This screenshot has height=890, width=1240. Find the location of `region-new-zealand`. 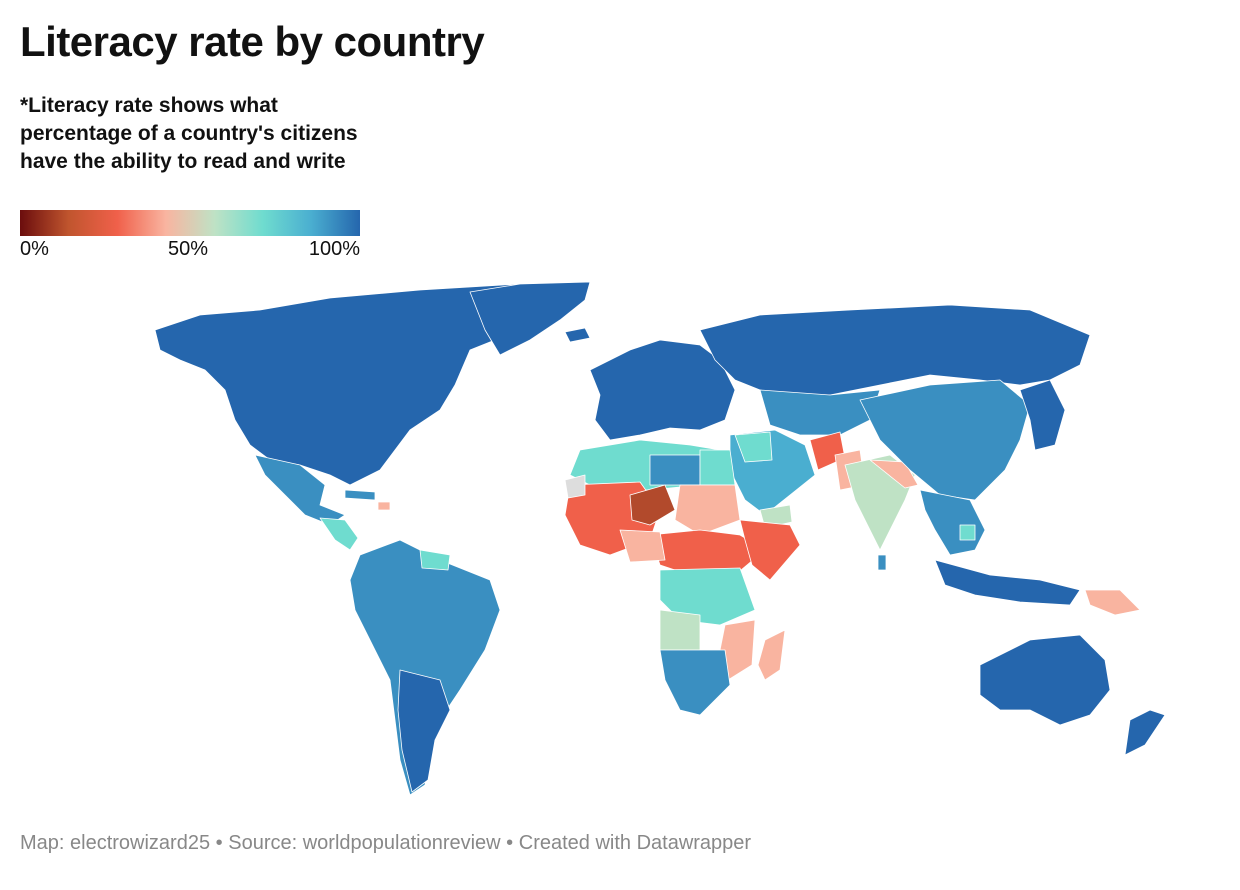

region-new-zealand is located at coordinates (1145, 732).